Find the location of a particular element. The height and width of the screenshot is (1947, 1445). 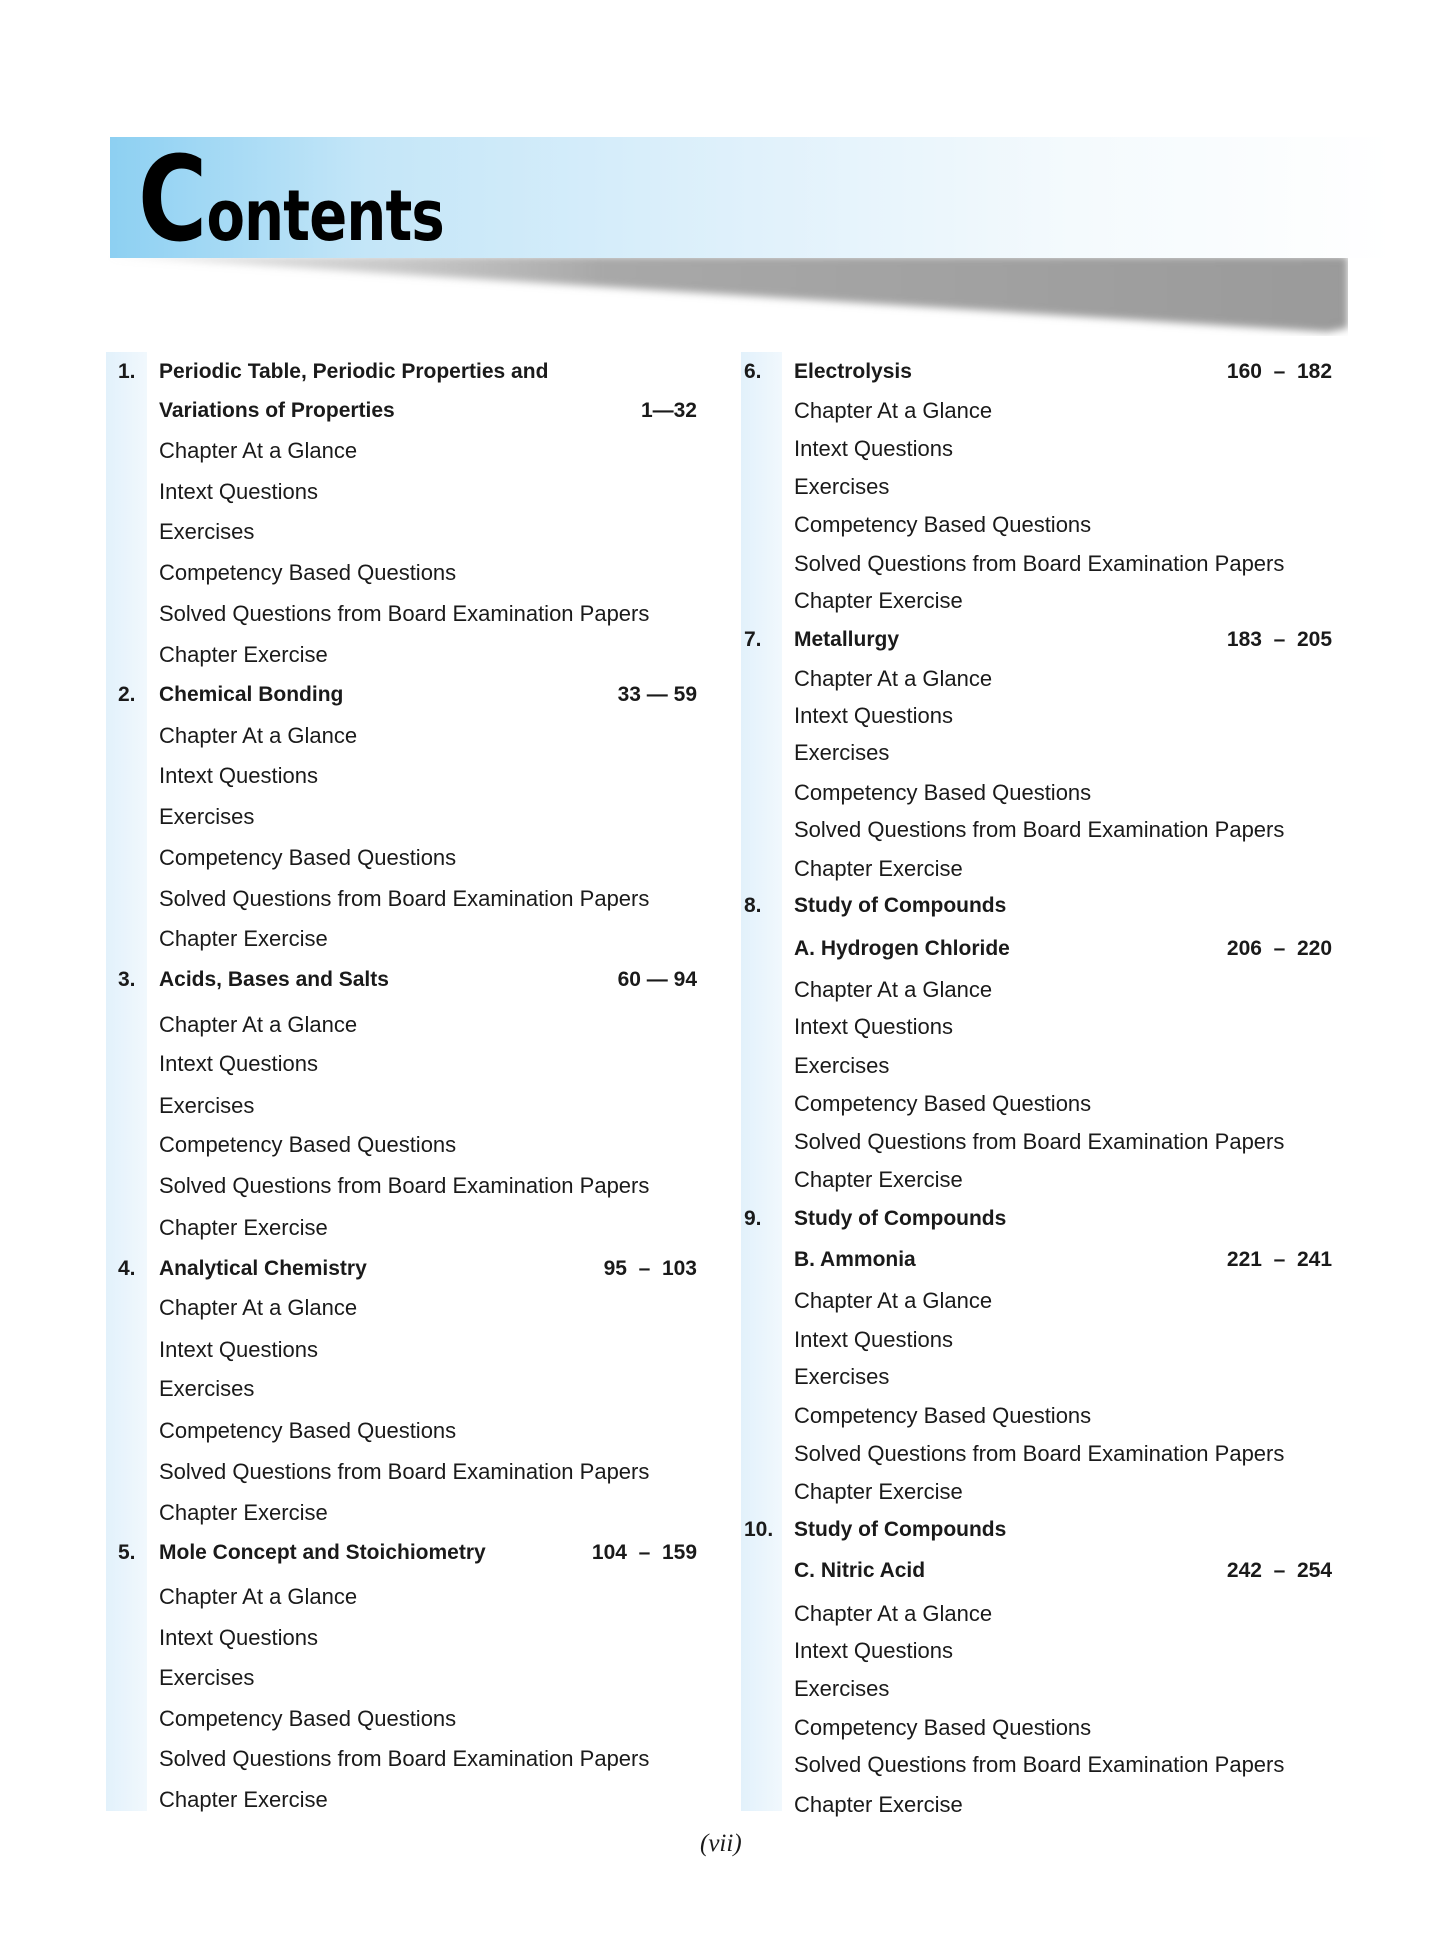

chapter-pages: 33 — 59 is located at coordinates (657, 694).